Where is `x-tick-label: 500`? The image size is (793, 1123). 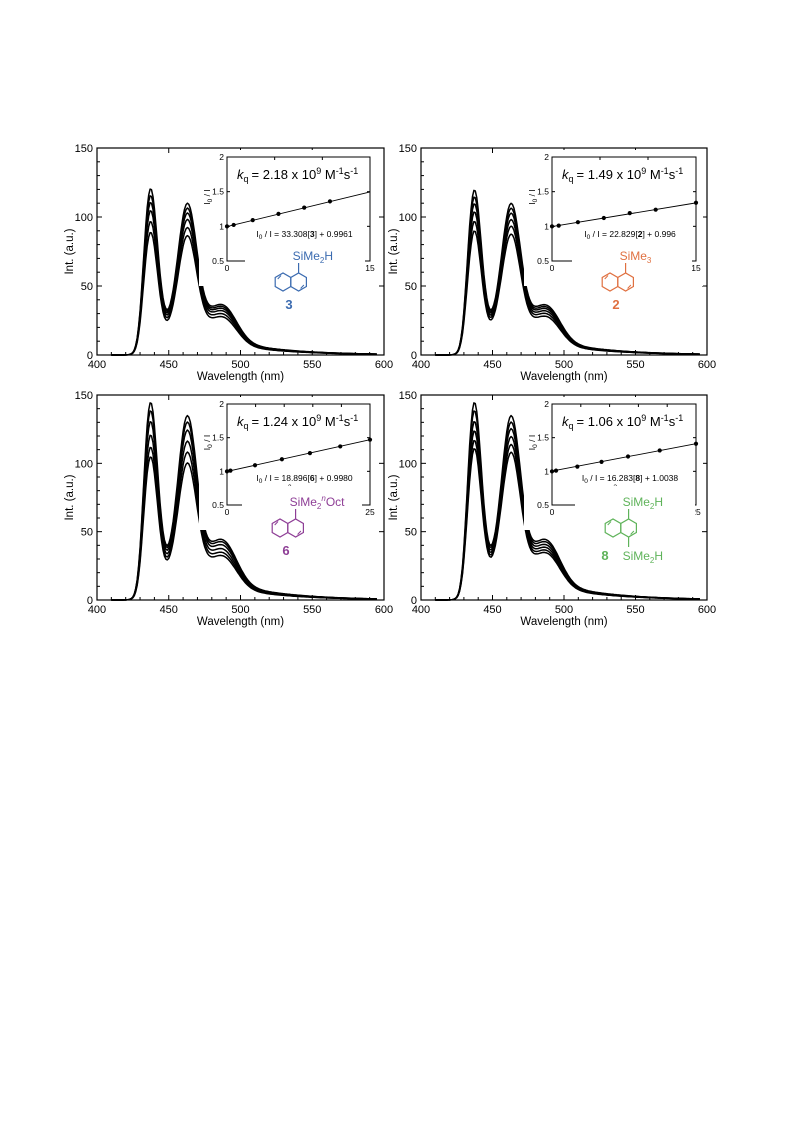
x-tick-label: 500 is located at coordinates (564, 365).